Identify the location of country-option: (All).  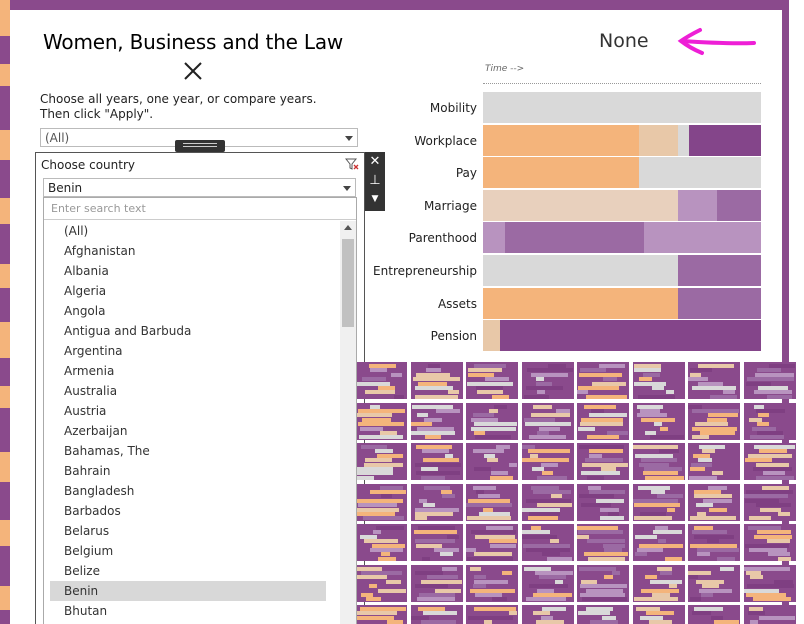
(76, 231).